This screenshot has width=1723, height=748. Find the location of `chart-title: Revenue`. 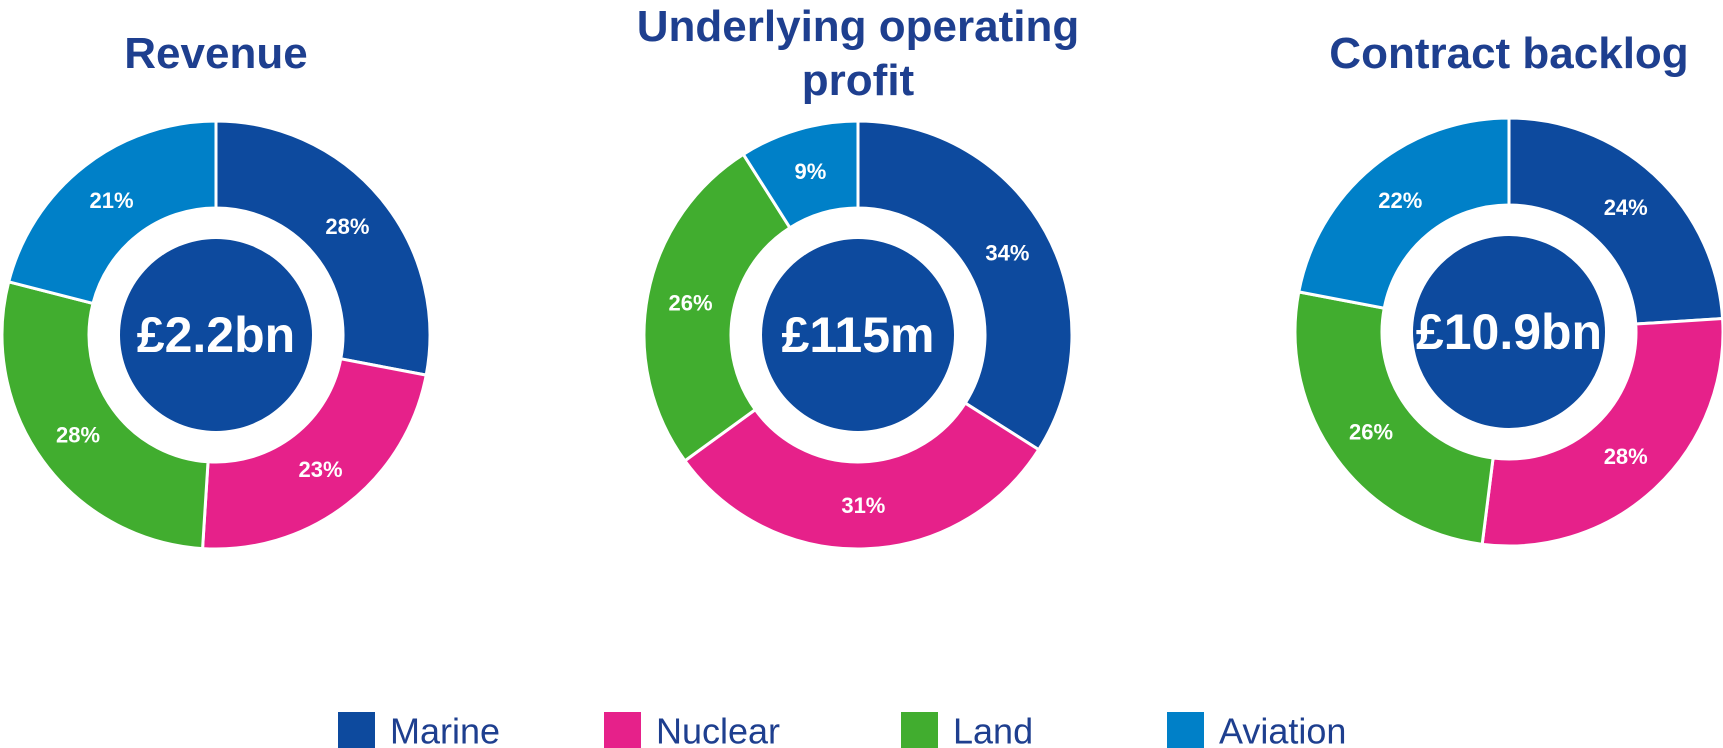

chart-title: Revenue is located at coordinates (216, 53).